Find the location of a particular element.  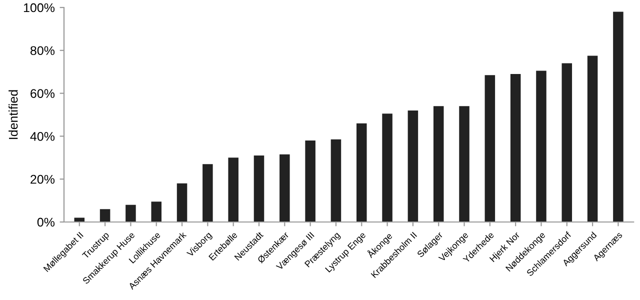

y-tick-label: 80% is located at coordinates (42, 51).